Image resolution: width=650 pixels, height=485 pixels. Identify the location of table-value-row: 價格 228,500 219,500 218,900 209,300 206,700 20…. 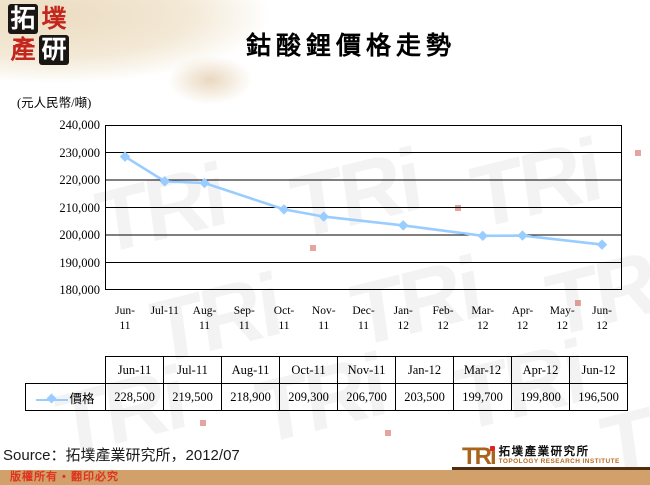
(326, 397).